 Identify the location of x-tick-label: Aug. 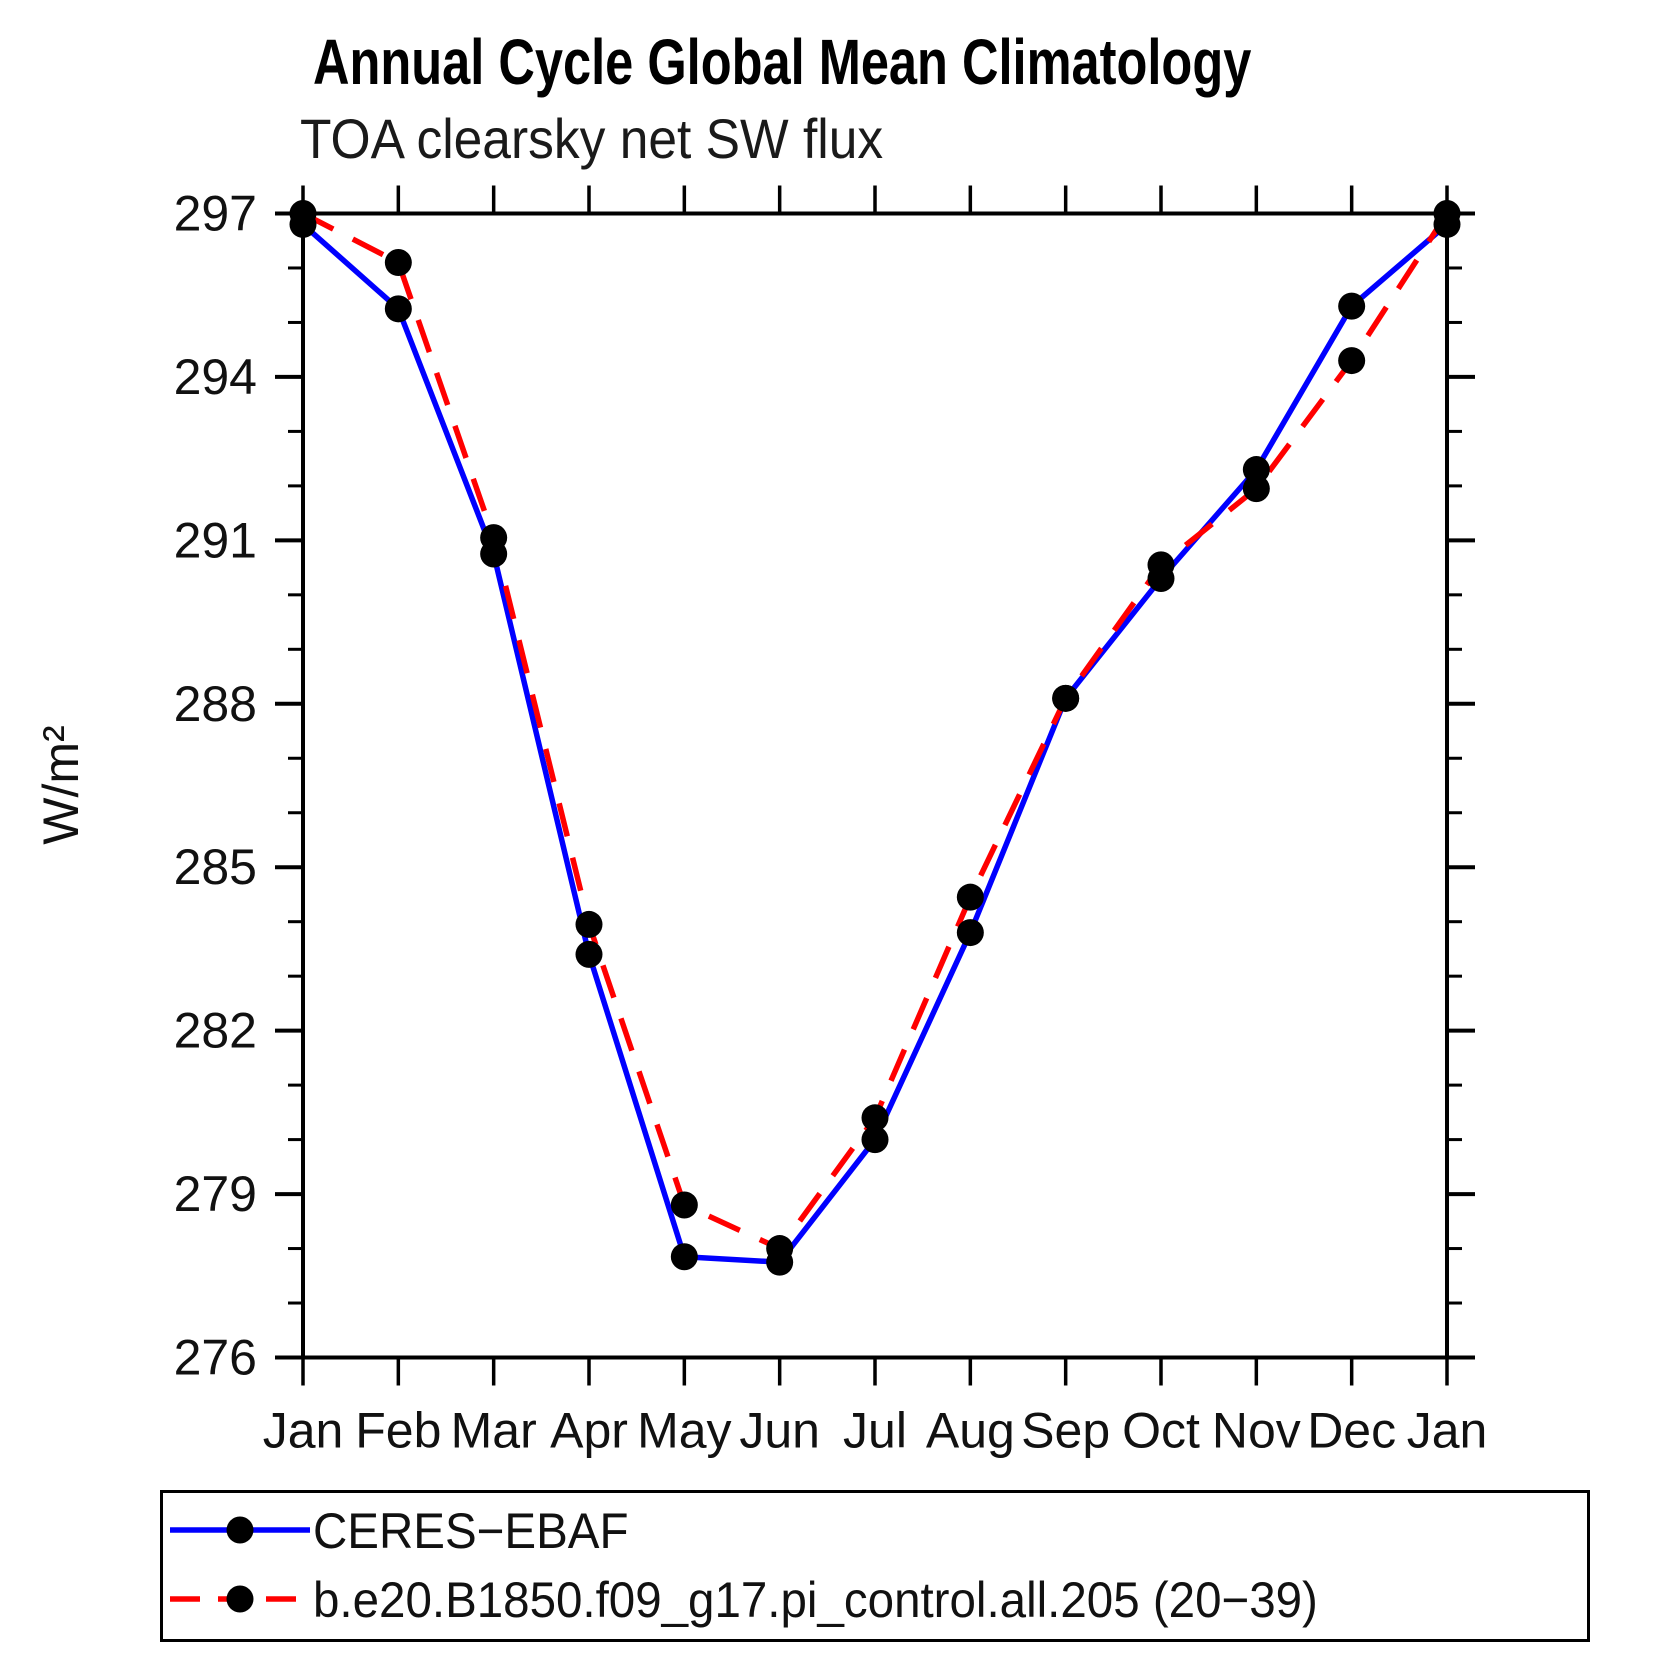
(970, 1431).